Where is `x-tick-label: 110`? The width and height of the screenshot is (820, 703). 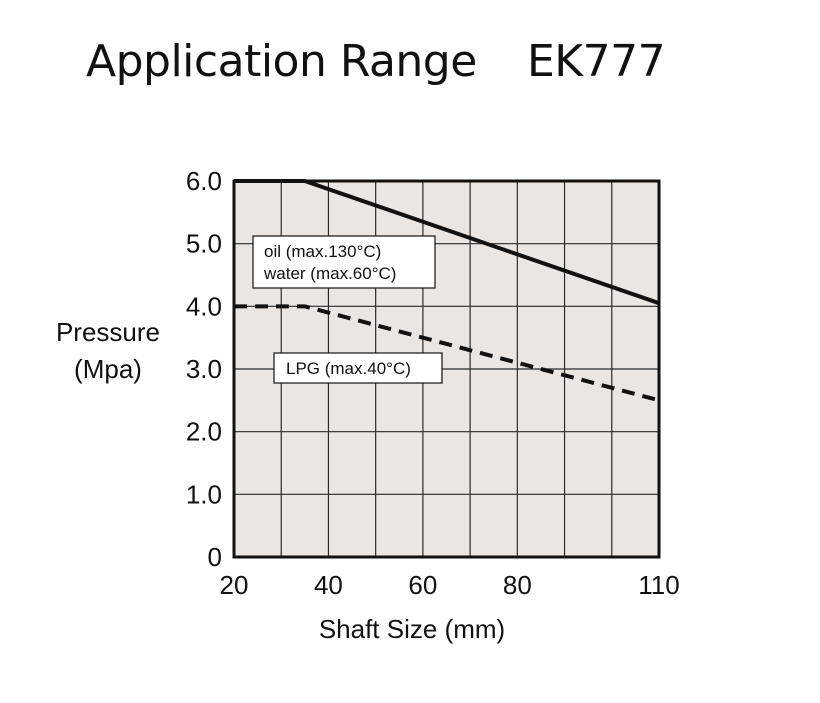
x-tick-label: 110 is located at coordinates (658, 585).